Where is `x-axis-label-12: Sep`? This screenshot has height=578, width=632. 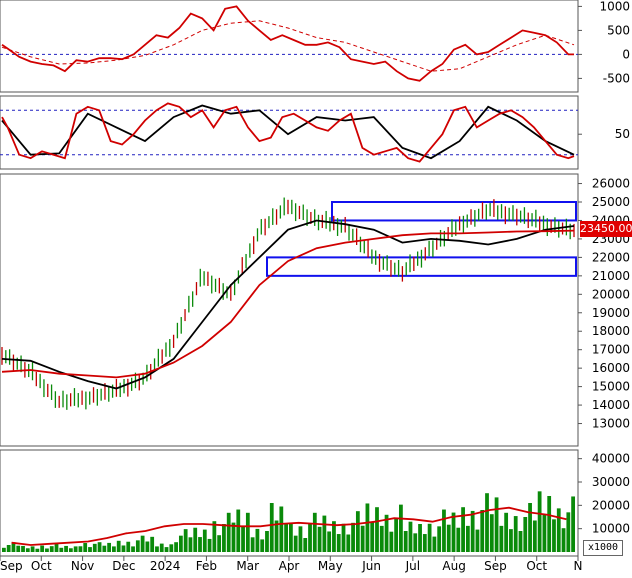
x-axis-label-12: Sep is located at coordinates (495, 566).